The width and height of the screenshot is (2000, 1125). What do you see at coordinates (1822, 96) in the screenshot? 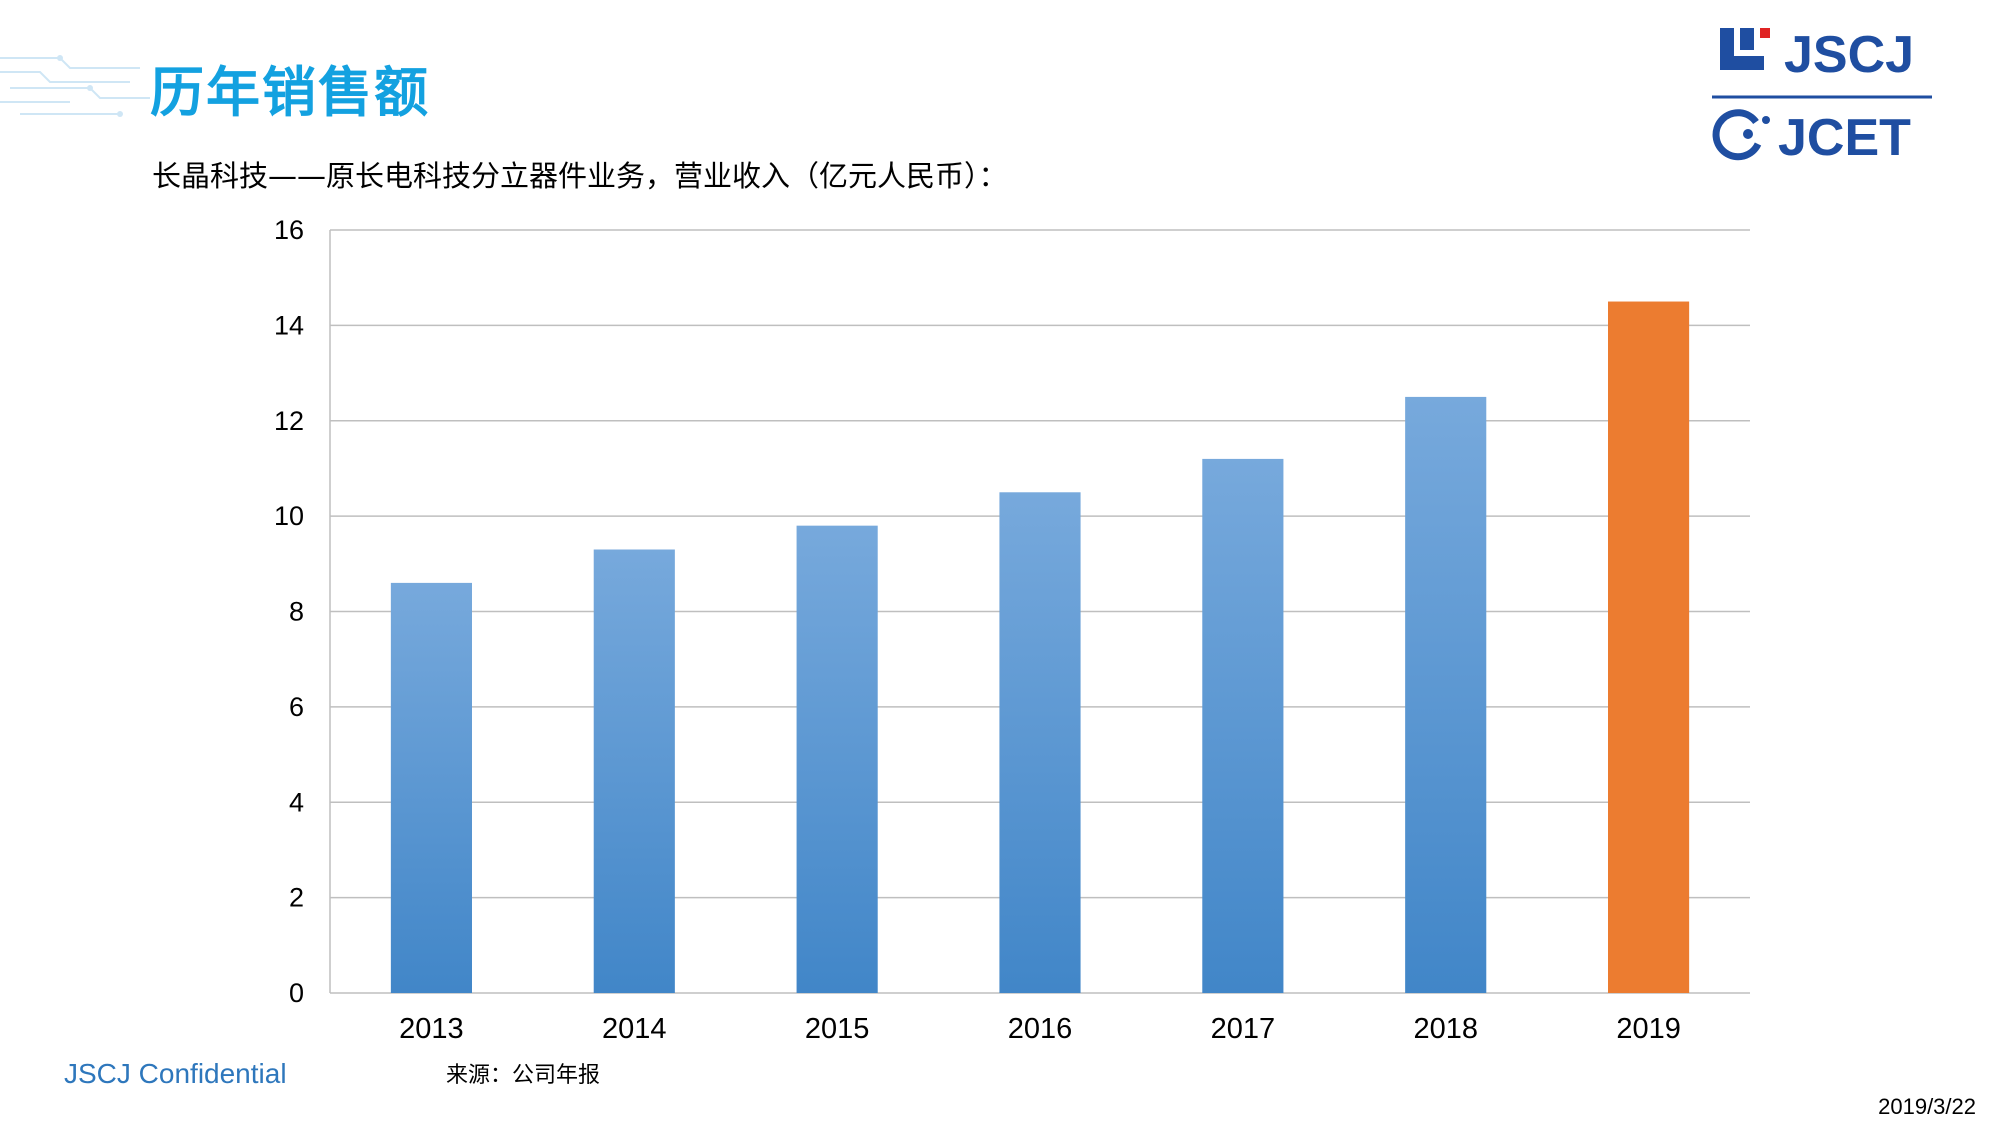
I see `jscj-jcet-logo: JSCJ JCET` at bounding box center [1822, 96].